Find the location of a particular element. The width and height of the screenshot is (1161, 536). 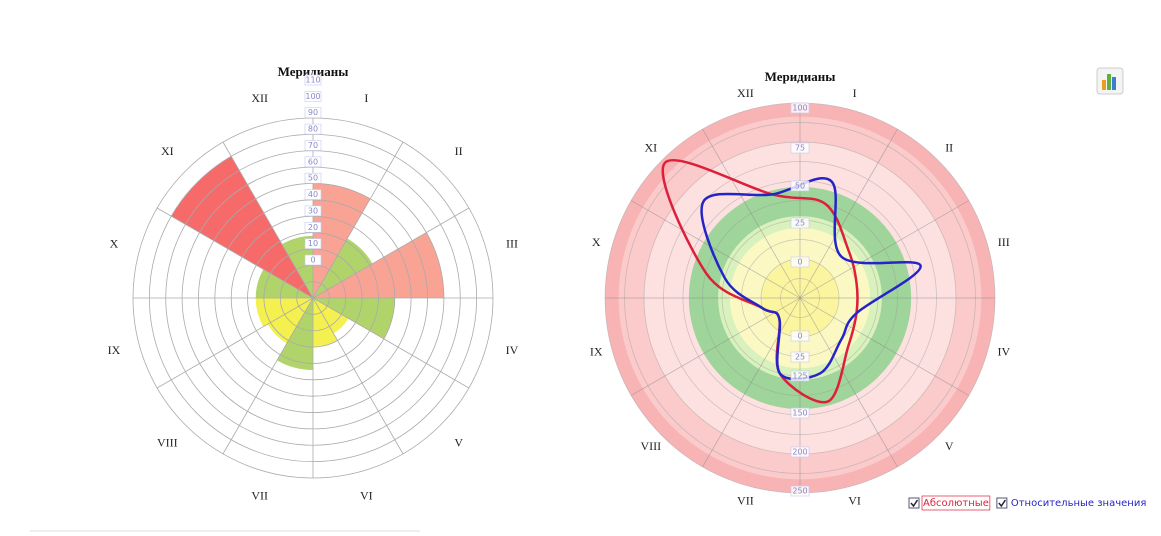

r-tick-label: 10 is located at coordinates (313, 243).